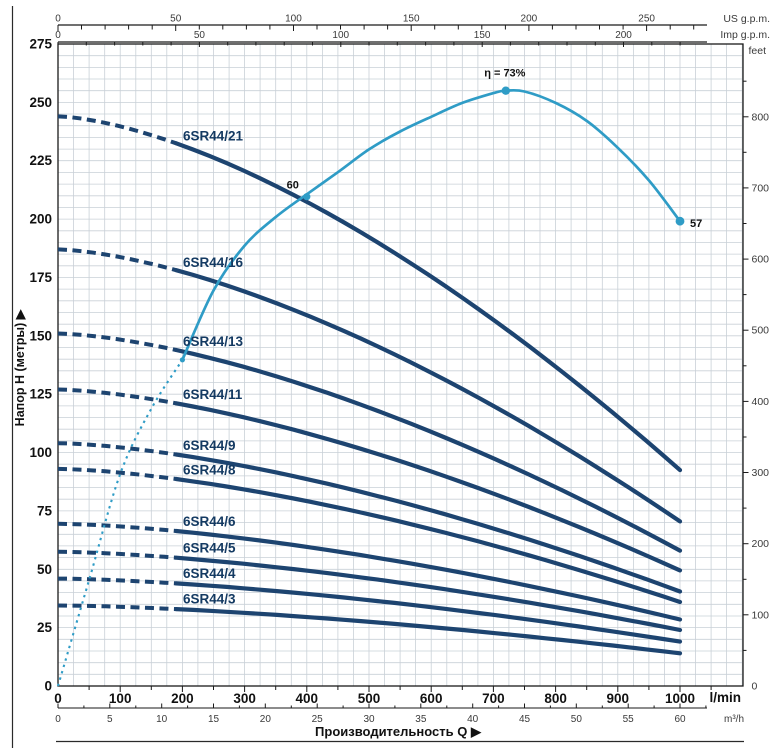  I want to click on x-axis-title: Производительность Q ▶, so click(398, 731).